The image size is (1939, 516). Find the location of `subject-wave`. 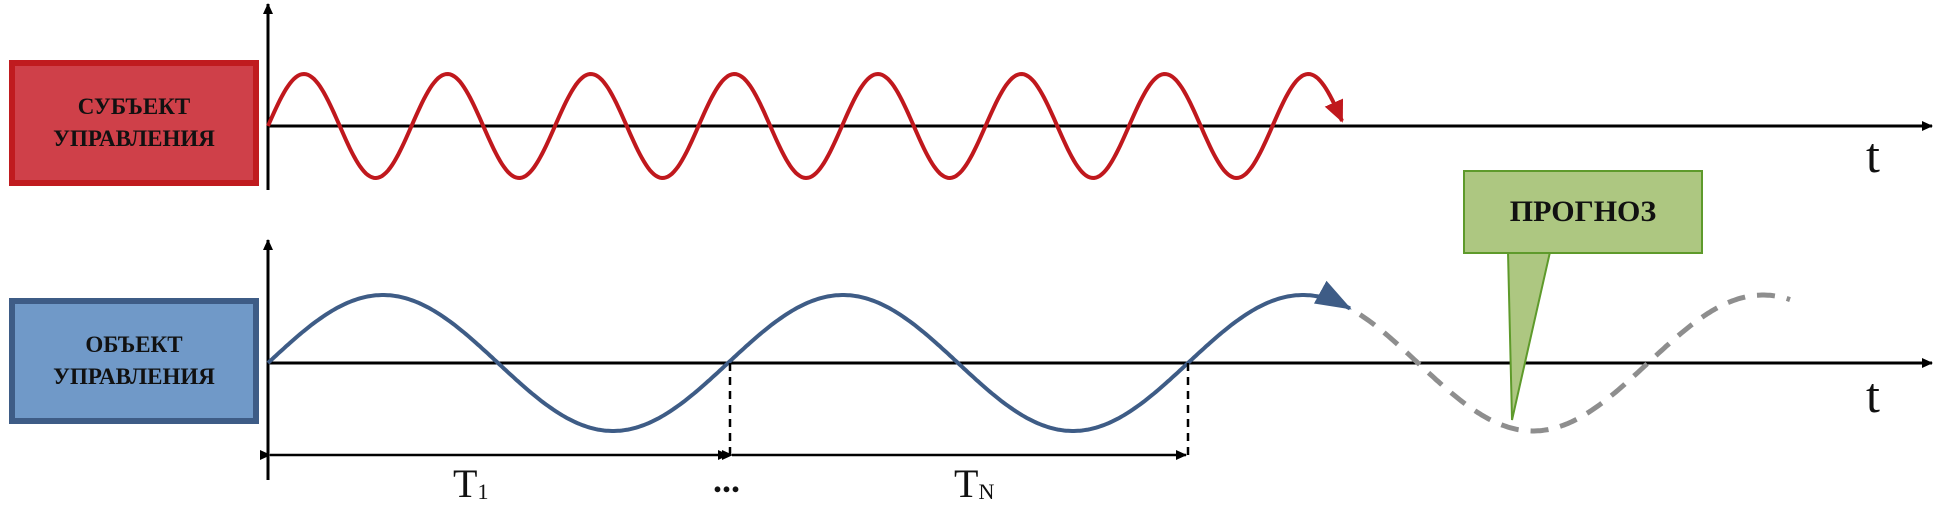

subject-wave is located at coordinates (805, 126).